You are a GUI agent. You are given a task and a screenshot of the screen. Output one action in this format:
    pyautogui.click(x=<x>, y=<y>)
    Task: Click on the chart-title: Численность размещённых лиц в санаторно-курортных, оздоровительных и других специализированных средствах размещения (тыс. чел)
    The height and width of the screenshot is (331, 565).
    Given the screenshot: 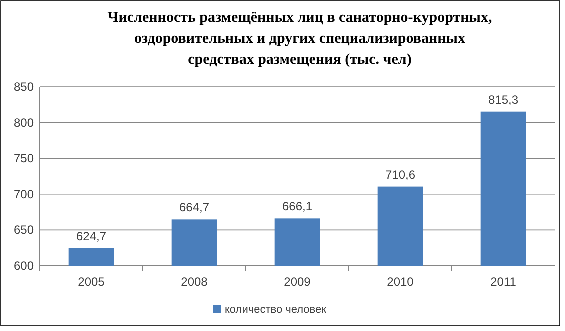 What is the action you would take?
    pyautogui.click(x=300, y=39)
    